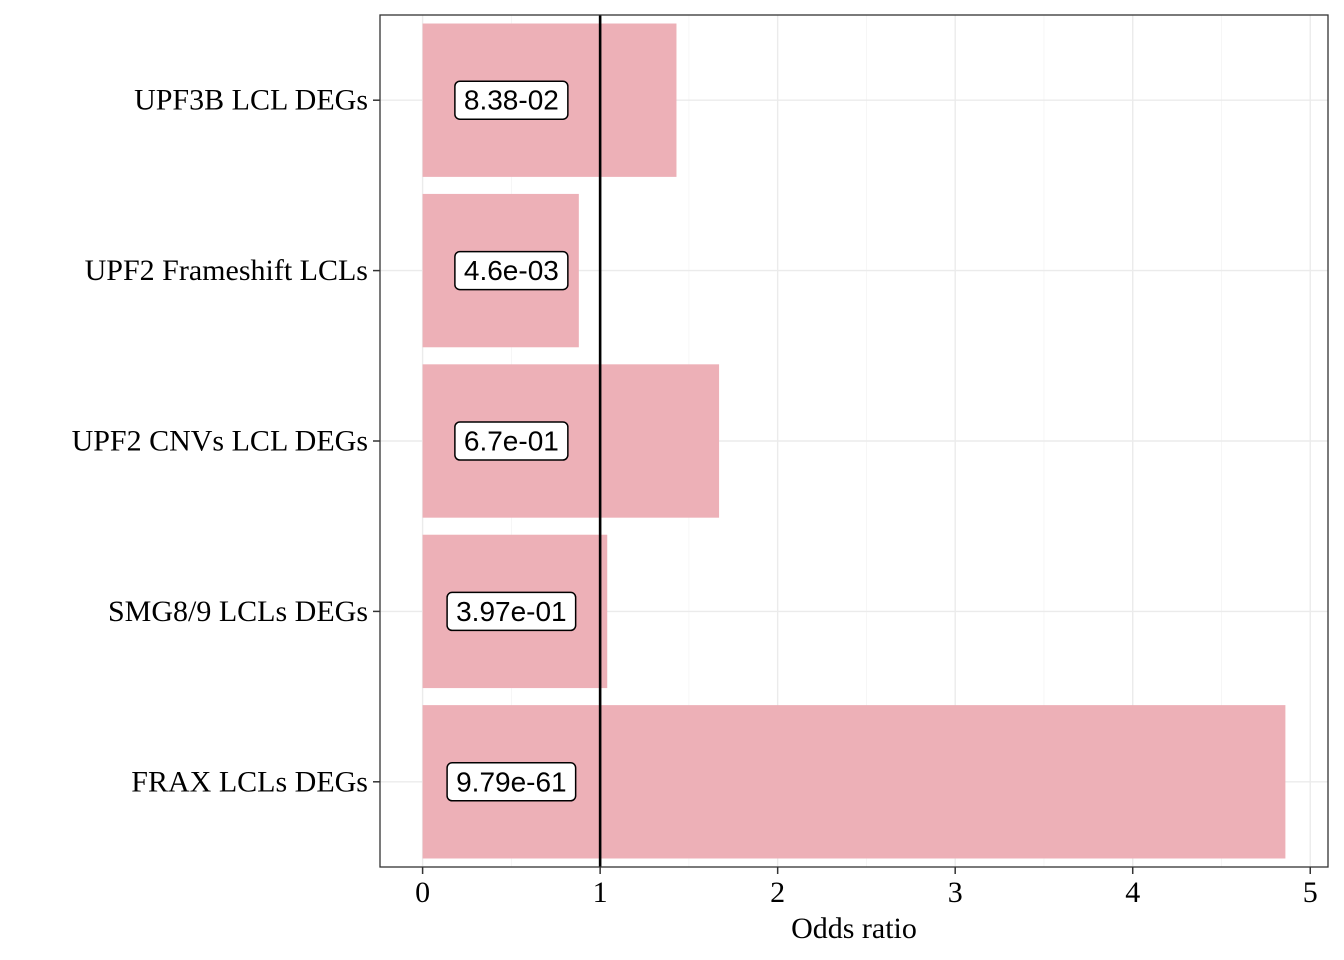 This screenshot has height=960, width=1344. Describe the element at coordinates (1310, 892) in the screenshot. I see `x-tick-label: 5` at that location.